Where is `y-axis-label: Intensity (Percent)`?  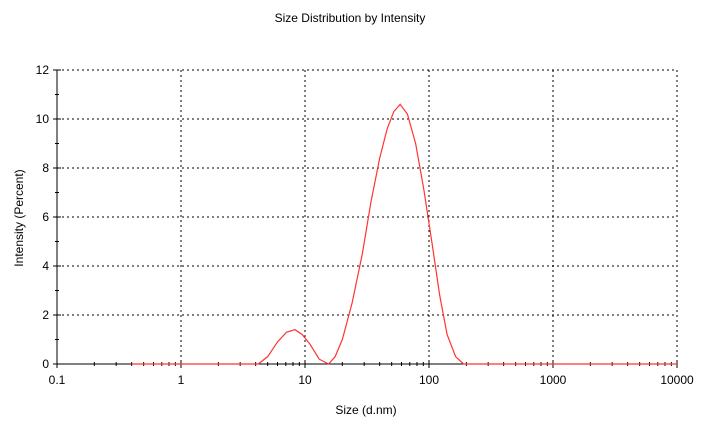
y-axis-label: Intensity (Percent) is located at coordinates (19, 217).